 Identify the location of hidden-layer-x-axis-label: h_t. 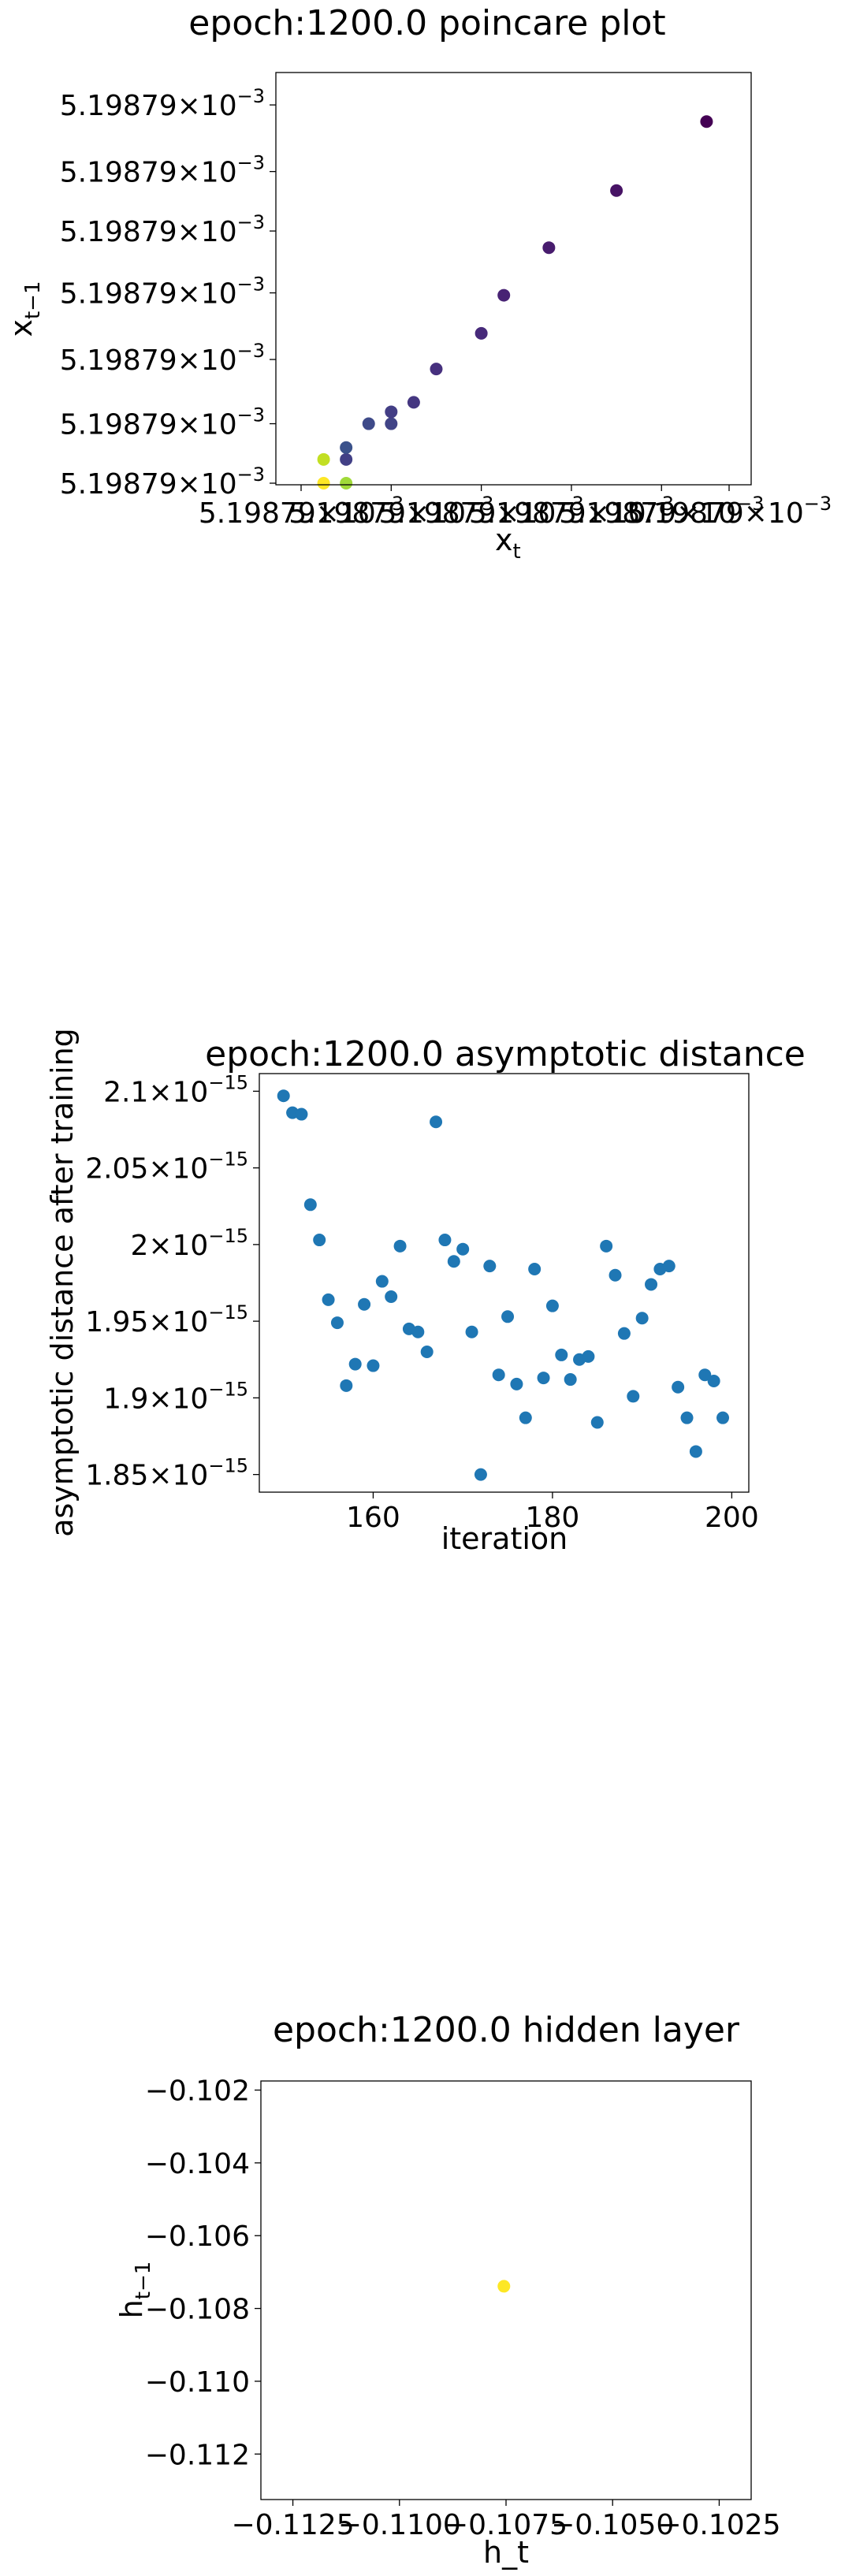
(506, 2552).